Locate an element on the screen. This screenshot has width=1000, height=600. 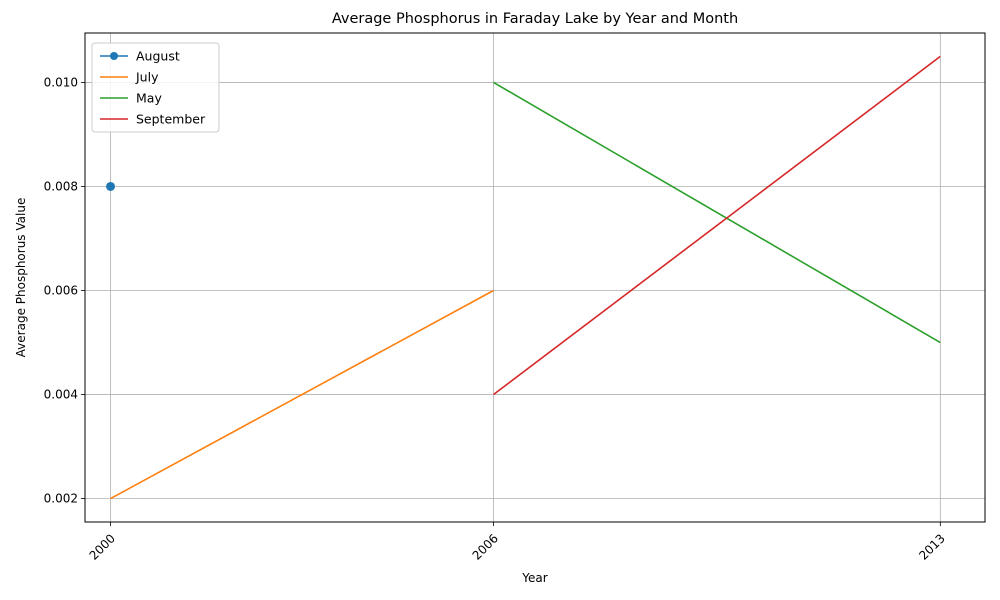
legend-box is located at coordinates (155, 87).